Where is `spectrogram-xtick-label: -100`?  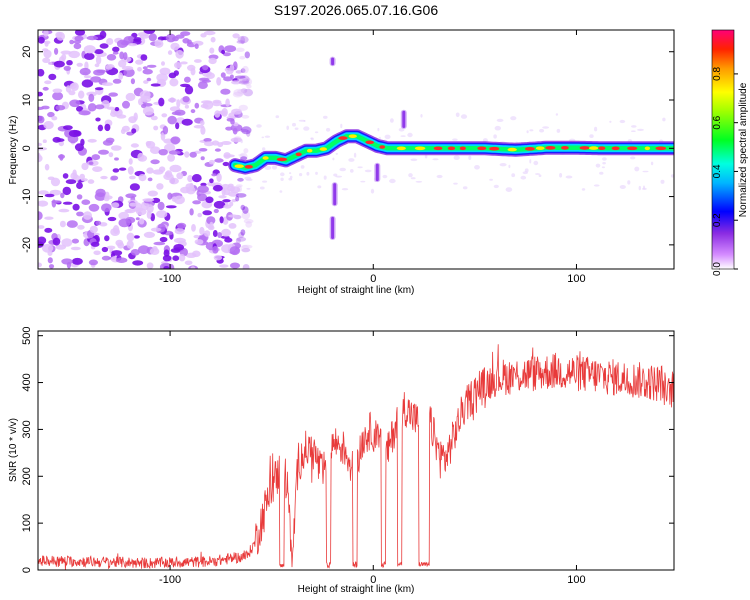 spectrogram-xtick-label: -100 is located at coordinates (170, 279).